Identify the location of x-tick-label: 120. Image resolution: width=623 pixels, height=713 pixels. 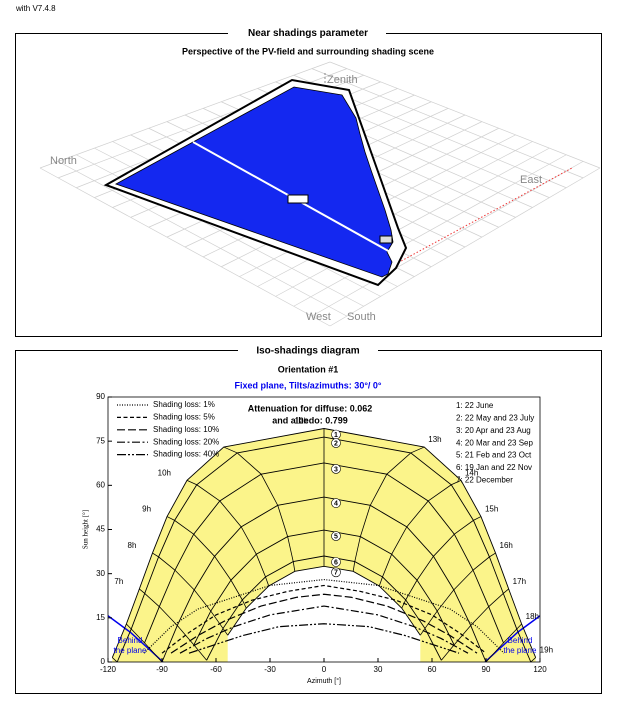
(540, 669).